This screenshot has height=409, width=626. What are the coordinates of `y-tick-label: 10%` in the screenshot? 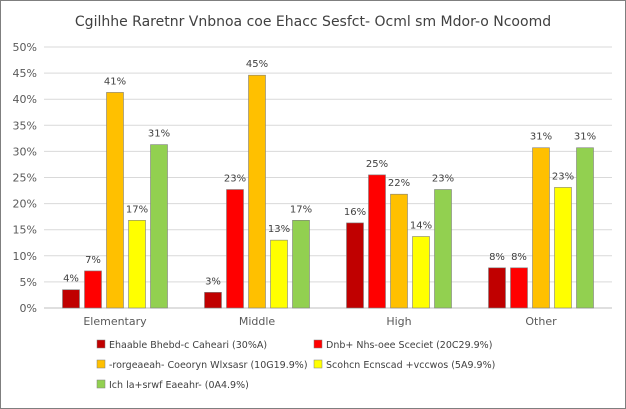 It's located at (25, 256).